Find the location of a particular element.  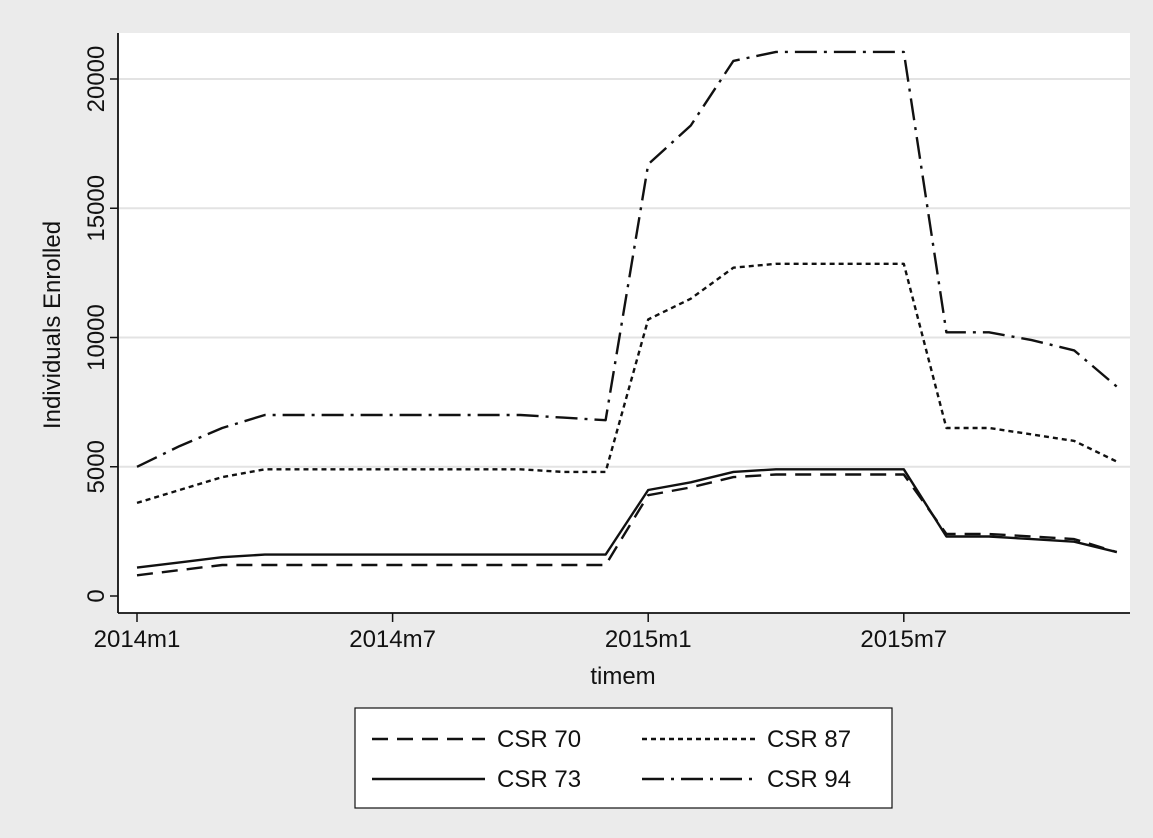

legend: CSR 70 CSR 87 CSR 73 CSR 94 is located at coordinates (623, 758).